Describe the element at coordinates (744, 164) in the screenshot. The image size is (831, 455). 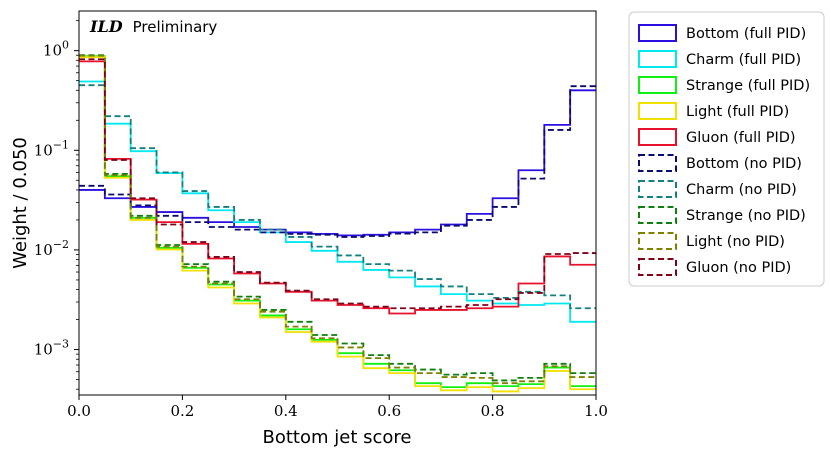
I see `legend-label: Bottom (no PID)` at that location.